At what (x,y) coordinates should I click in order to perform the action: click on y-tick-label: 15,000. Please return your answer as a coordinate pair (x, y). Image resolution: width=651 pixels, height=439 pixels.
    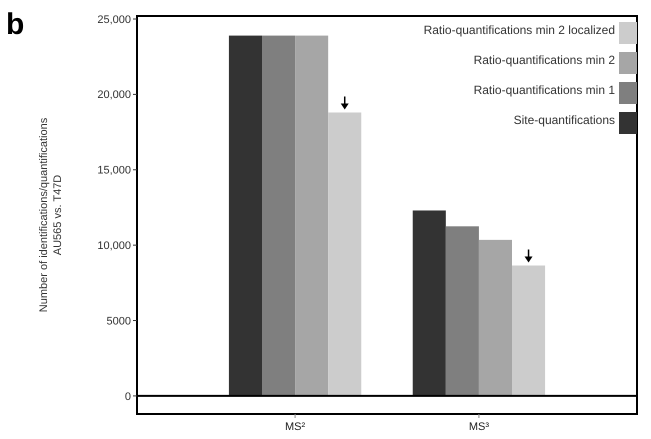
    Looking at the image, I should click on (114, 170).